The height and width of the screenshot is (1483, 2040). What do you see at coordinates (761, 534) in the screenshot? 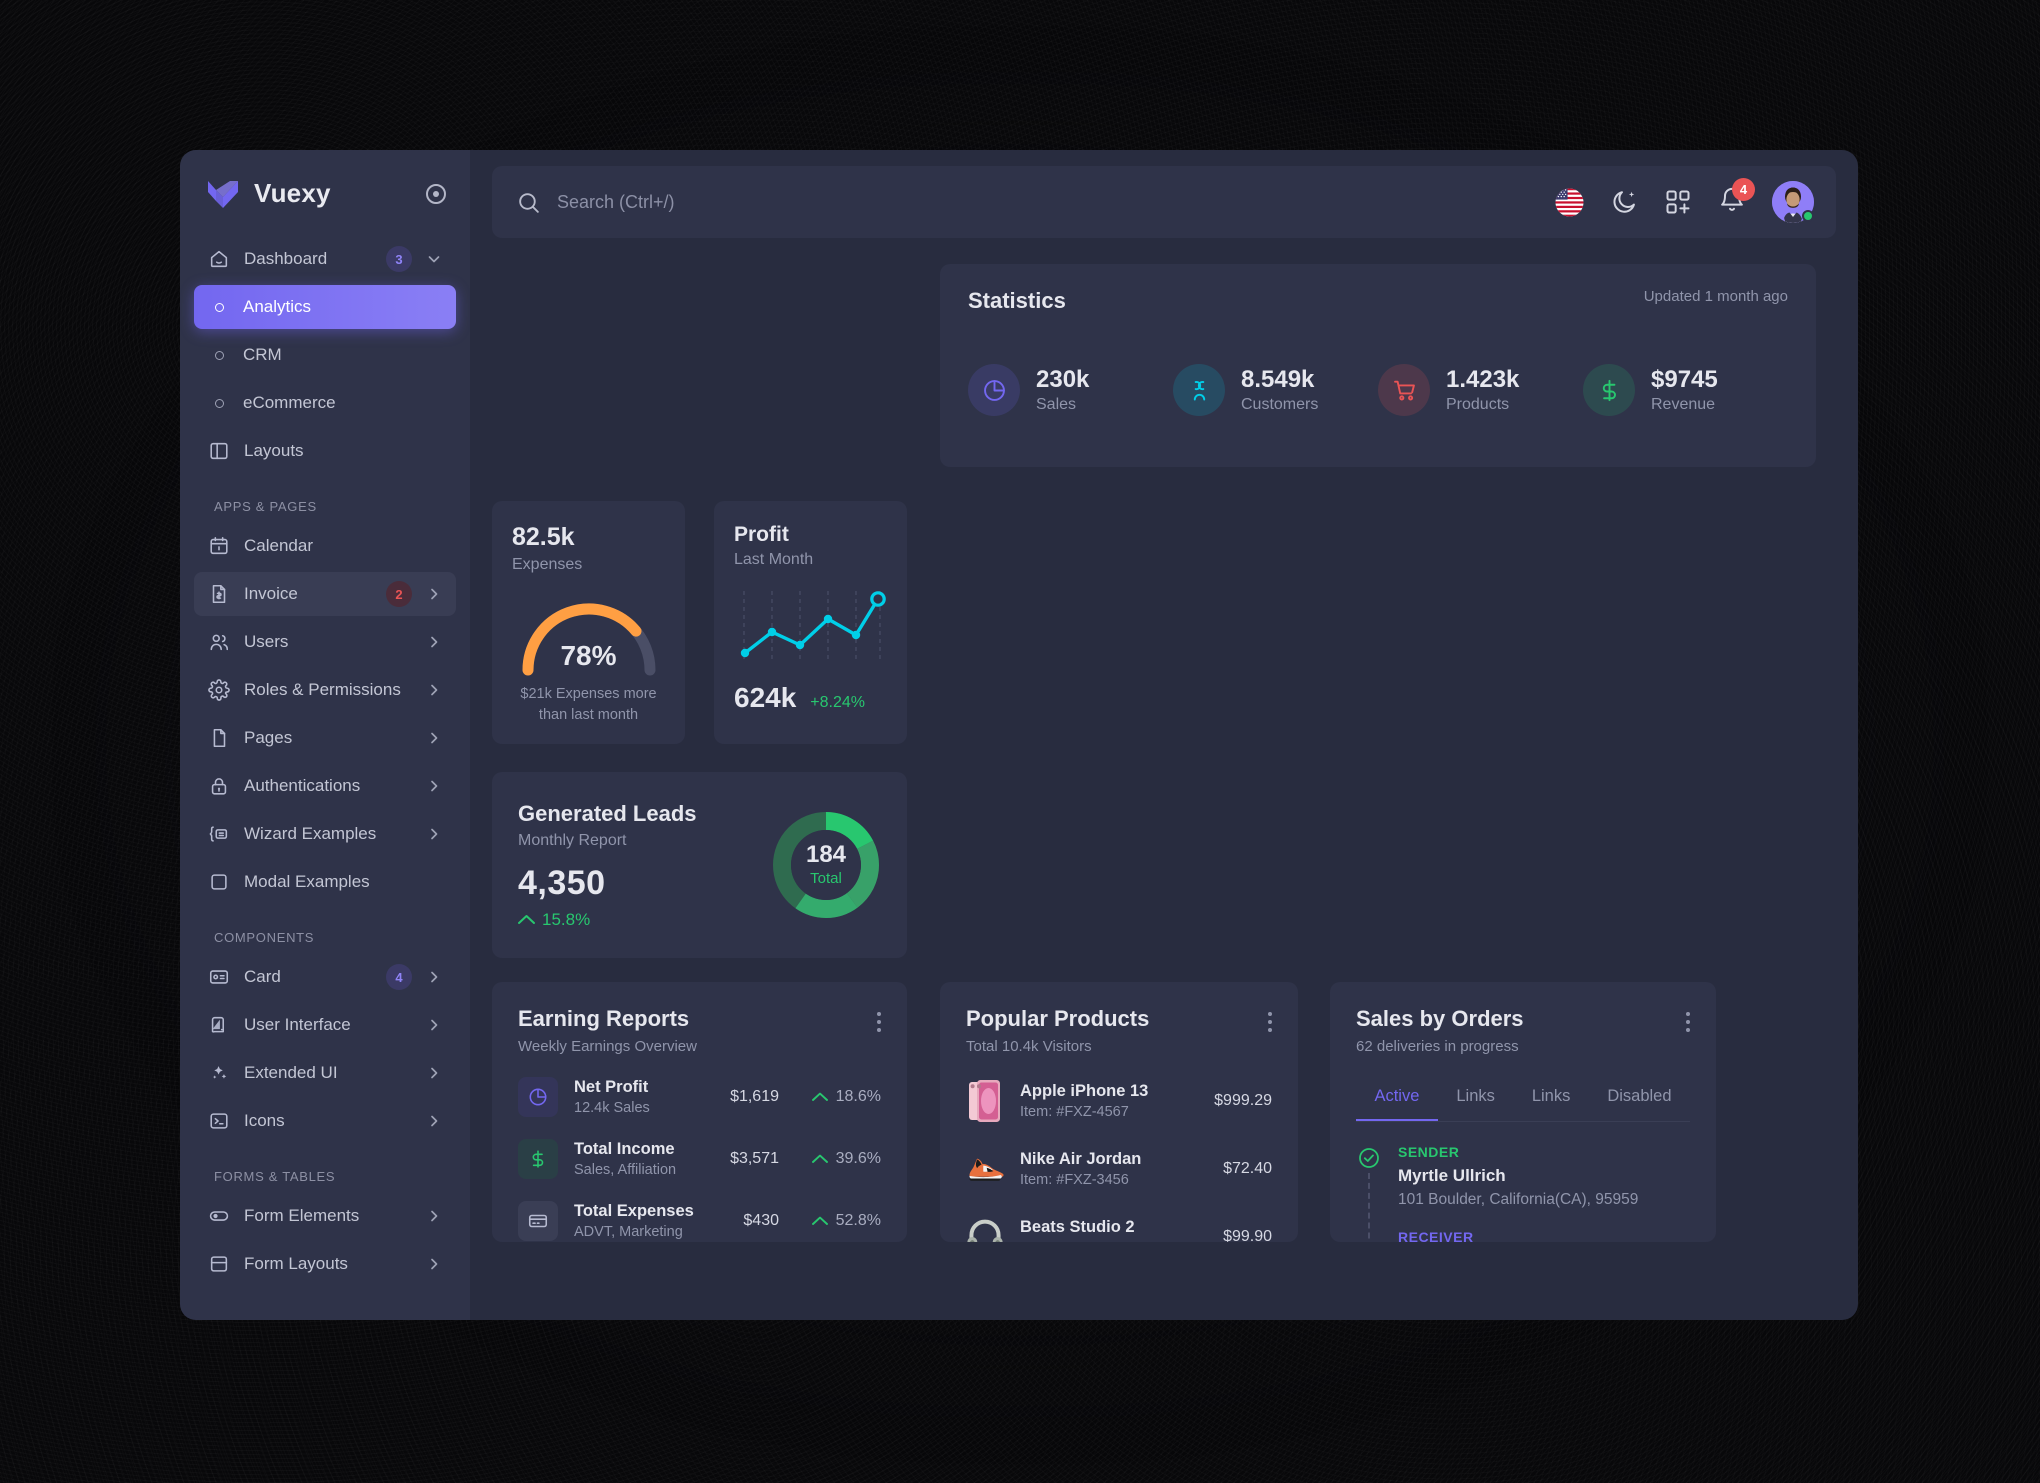
I see `profit-title: Profit` at bounding box center [761, 534].